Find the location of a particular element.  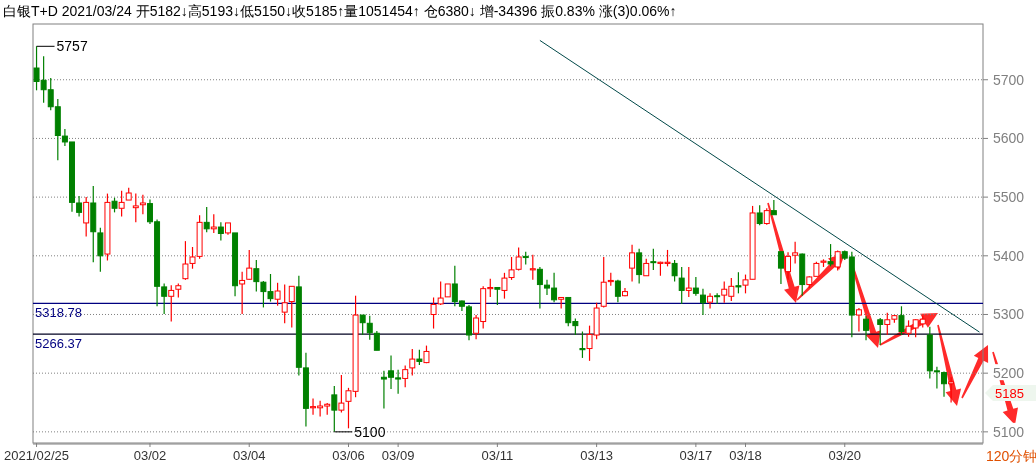

chart-title: 白银T+D 2021/03/24 开5182↓高5193↓低5150↓收5185↑量1051454↑ 仓6380↓ 增-34396 振0.83% 涨(3)0.06%↑ is located at coordinates (340, 11).